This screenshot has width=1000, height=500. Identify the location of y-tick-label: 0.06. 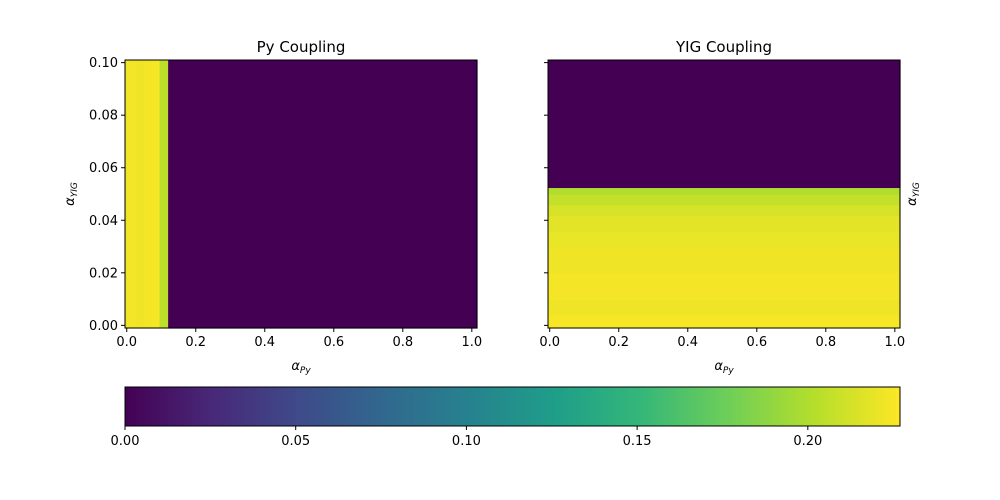
(103, 168).